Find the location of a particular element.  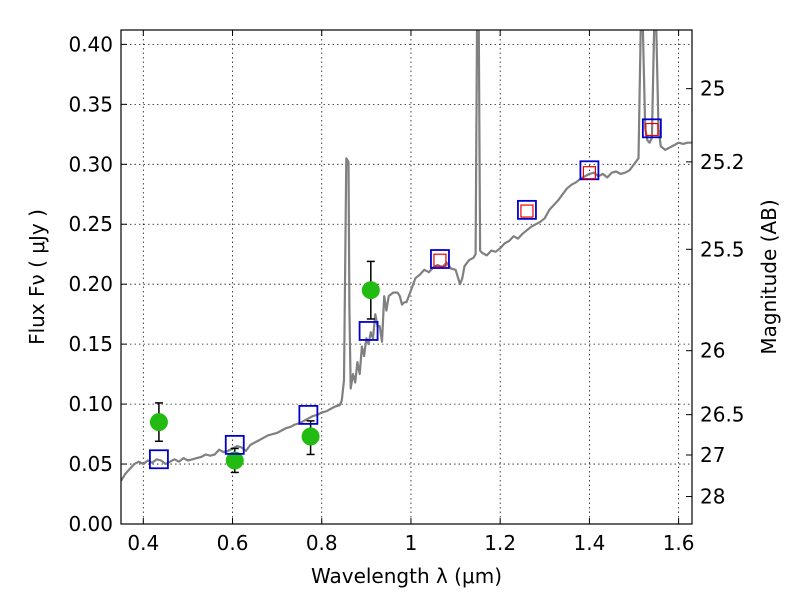

x-axis-label: Wavelength λ (μm) is located at coordinates (406, 576).